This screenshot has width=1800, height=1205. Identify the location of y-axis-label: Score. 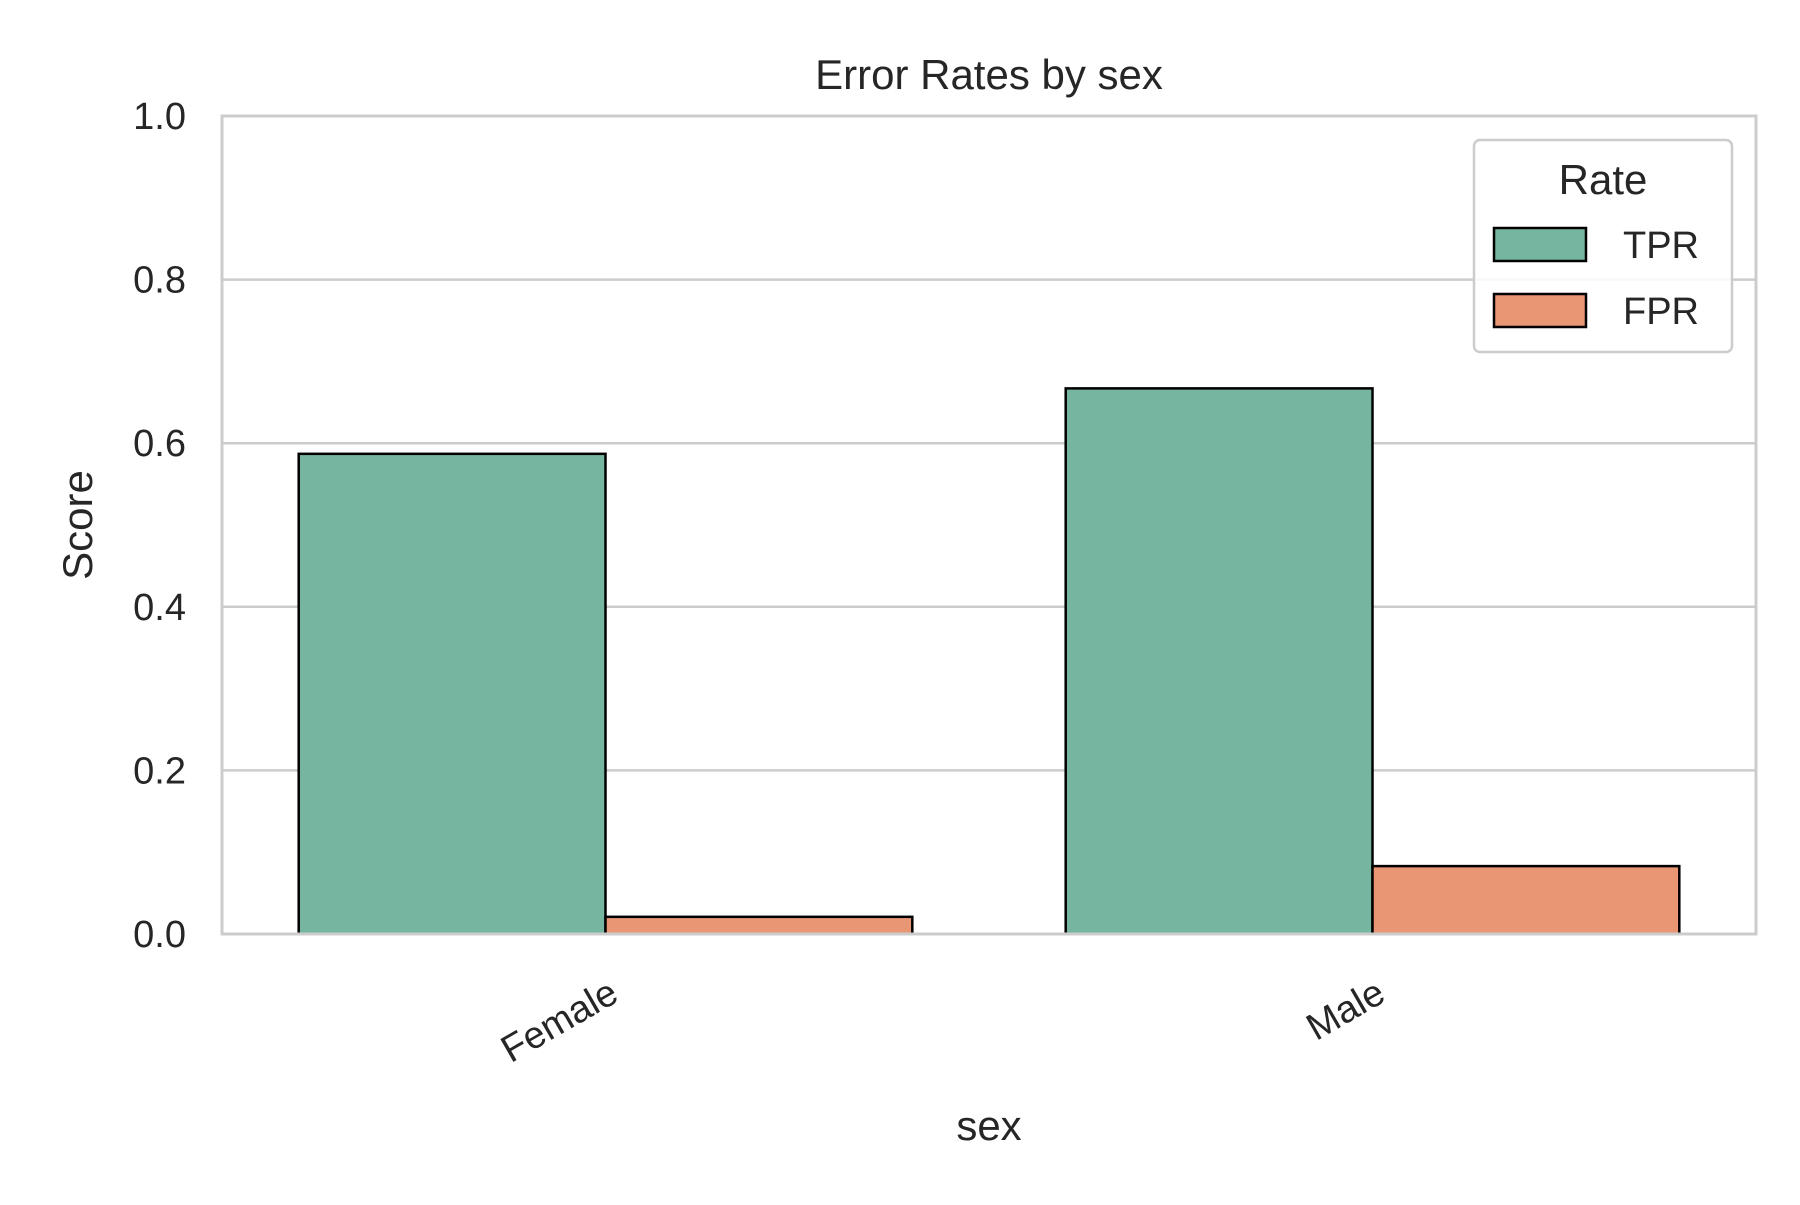
(77, 525).